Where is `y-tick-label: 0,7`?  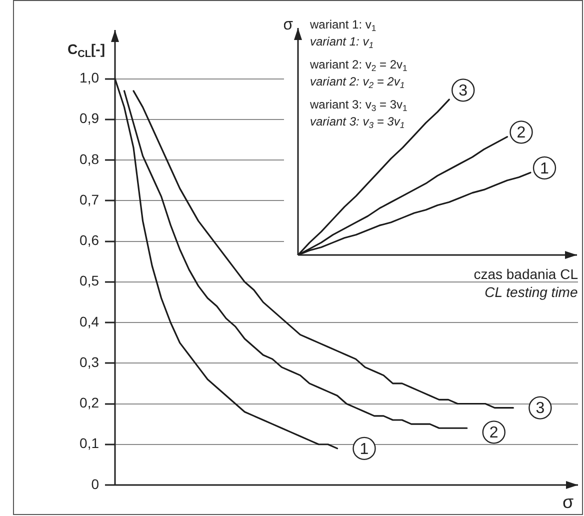 y-tick-label: 0,7 is located at coordinates (90, 199).